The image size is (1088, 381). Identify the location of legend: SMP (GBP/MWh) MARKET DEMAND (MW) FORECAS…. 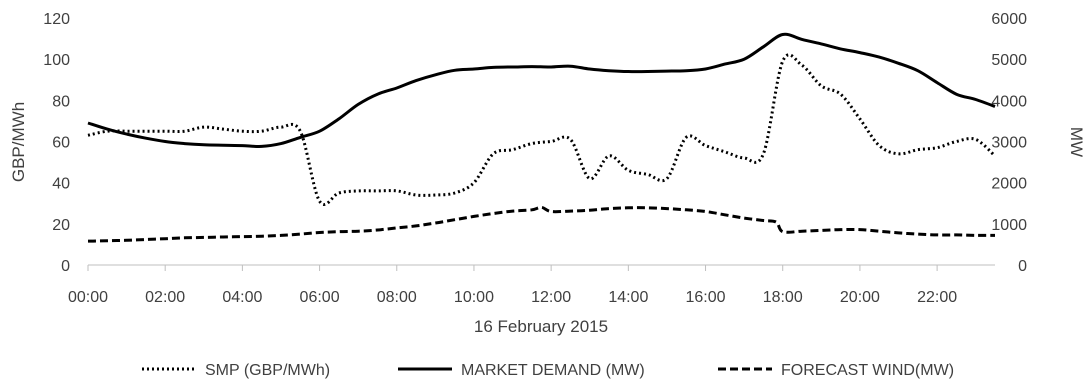
(548, 370).